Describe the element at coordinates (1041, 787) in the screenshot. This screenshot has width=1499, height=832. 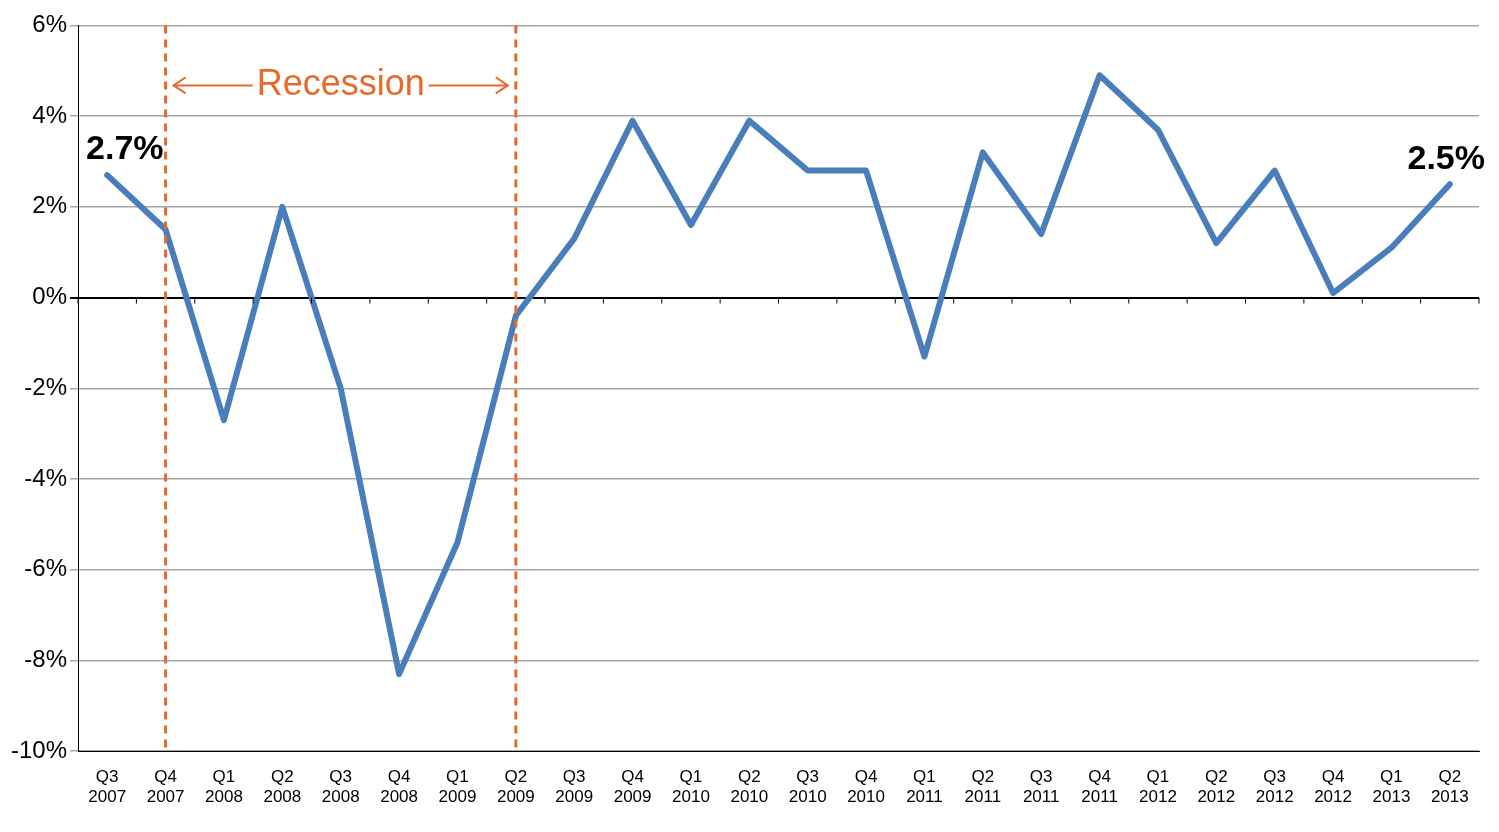
I see `x-tick-label: Q3 2011` at that location.